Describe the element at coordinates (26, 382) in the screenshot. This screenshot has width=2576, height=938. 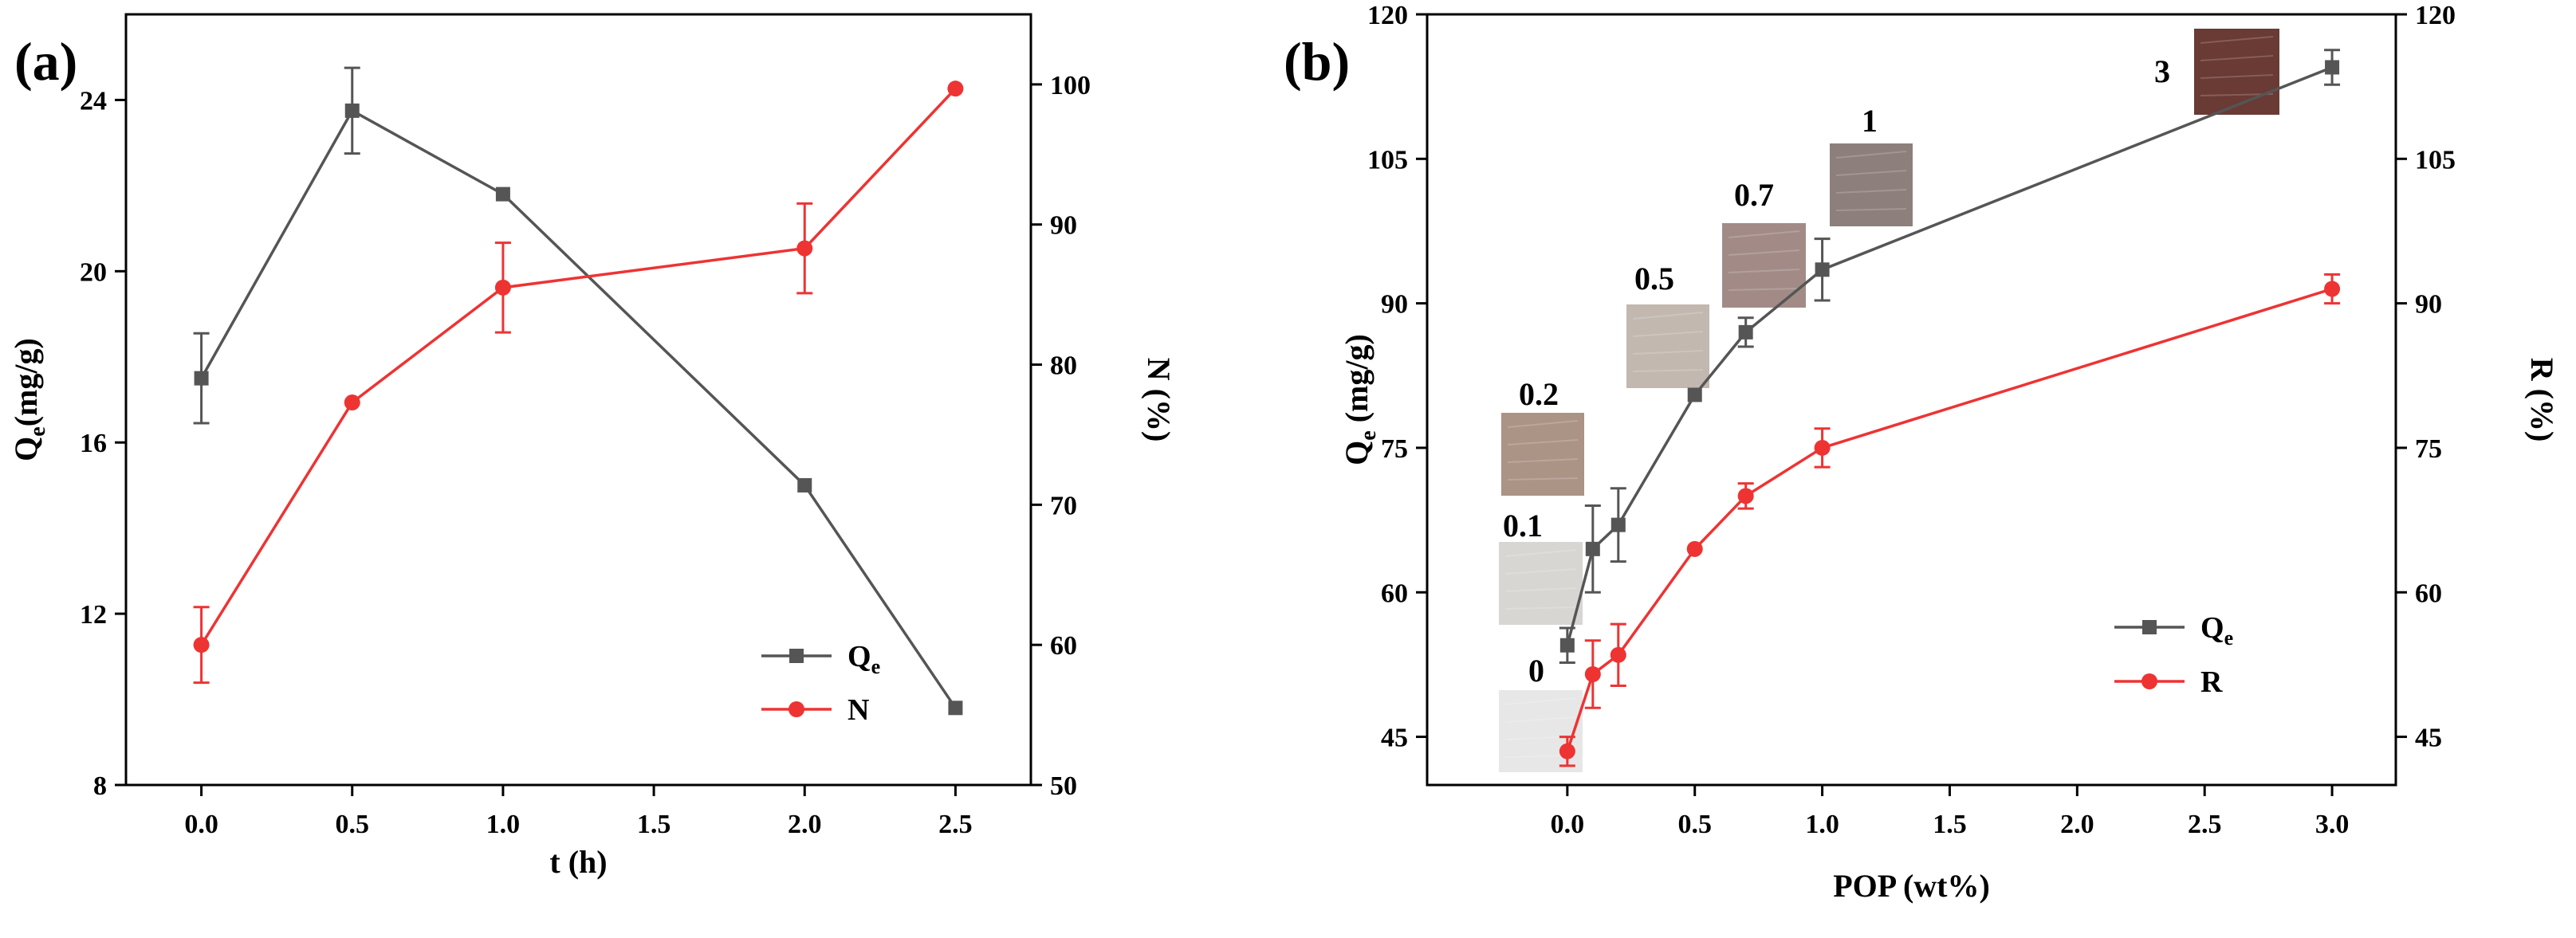
I see `panel-a-y-axis-label-unit: (mg/g)` at that location.